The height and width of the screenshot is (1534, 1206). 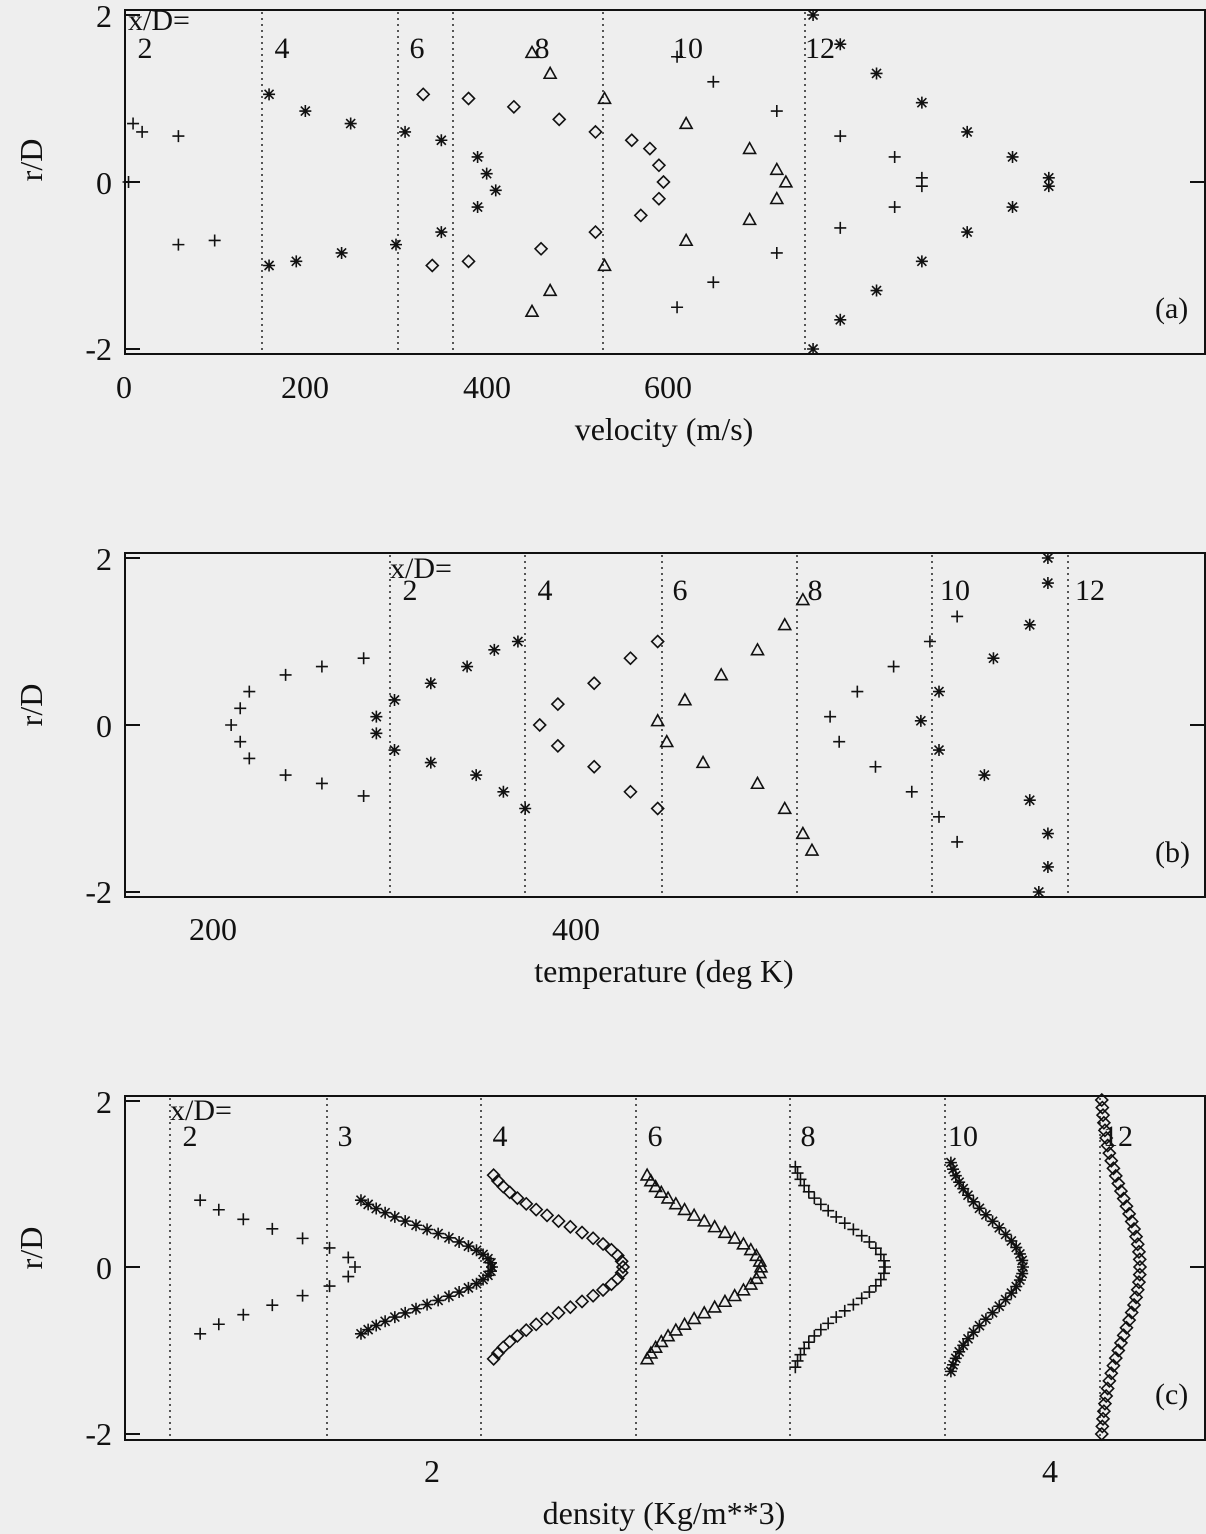 What do you see at coordinates (145, 48) in the screenshot?
I see `station-label: 2` at bounding box center [145, 48].